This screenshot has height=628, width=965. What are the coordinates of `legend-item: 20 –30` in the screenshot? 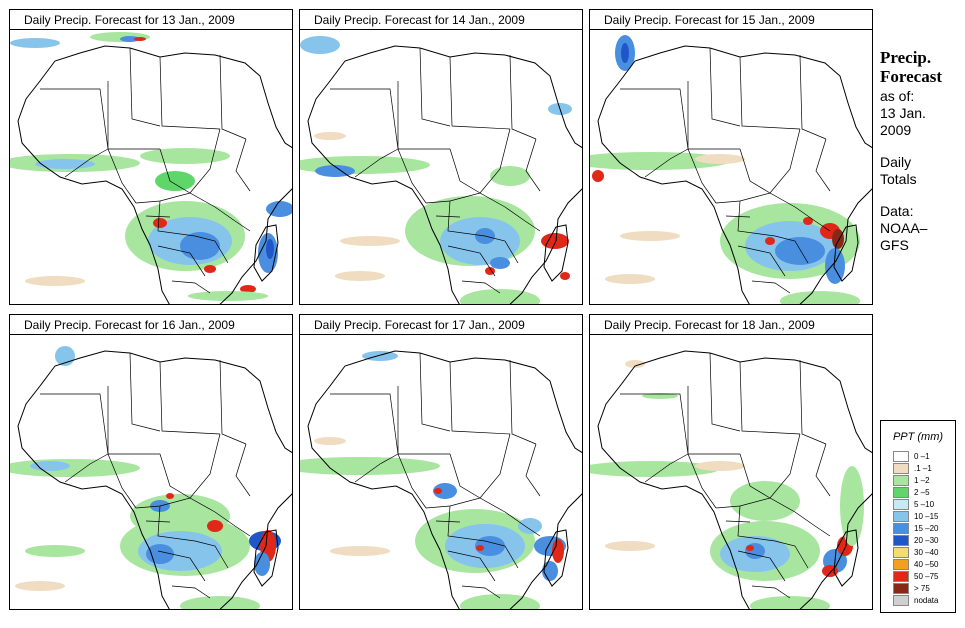 It's located at (923, 541).